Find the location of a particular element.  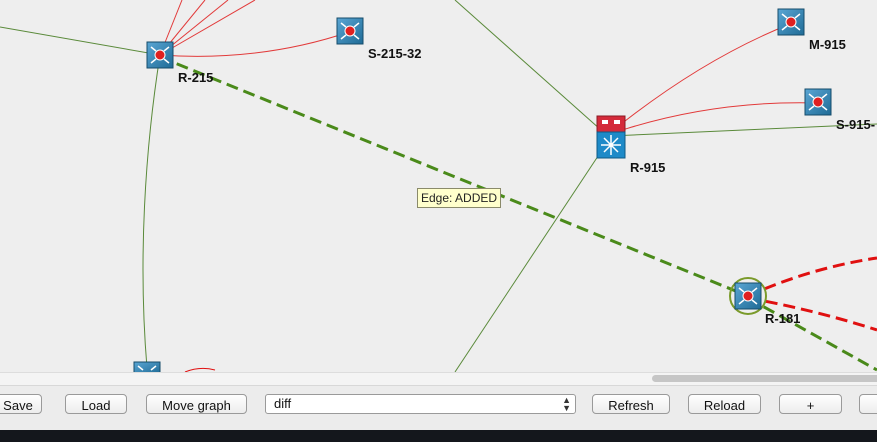

diff-edge-r181-upper is located at coordinates (812, 277).